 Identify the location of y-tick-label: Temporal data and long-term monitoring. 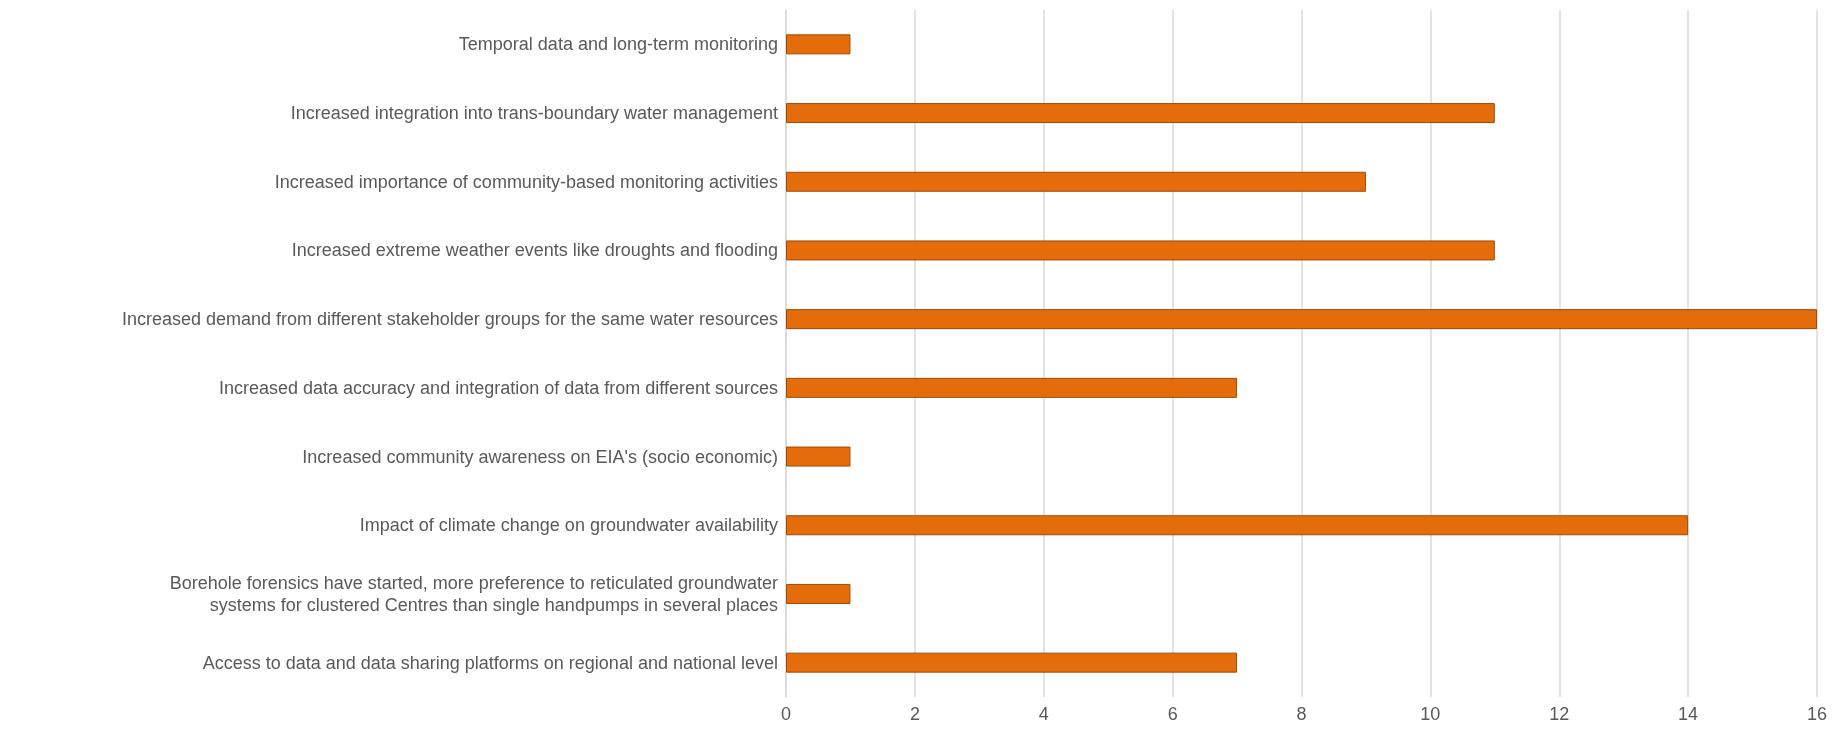
(618, 44).